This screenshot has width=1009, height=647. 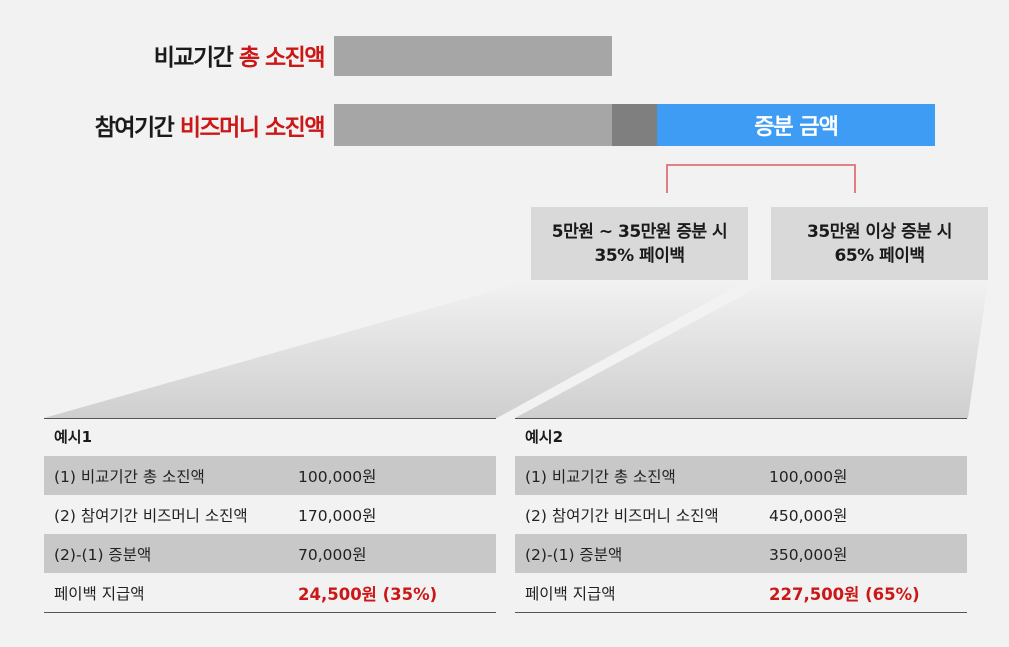 What do you see at coordinates (808, 515) in the screenshot?
I see `row-value: 450,000원` at bounding box center [808, 515].